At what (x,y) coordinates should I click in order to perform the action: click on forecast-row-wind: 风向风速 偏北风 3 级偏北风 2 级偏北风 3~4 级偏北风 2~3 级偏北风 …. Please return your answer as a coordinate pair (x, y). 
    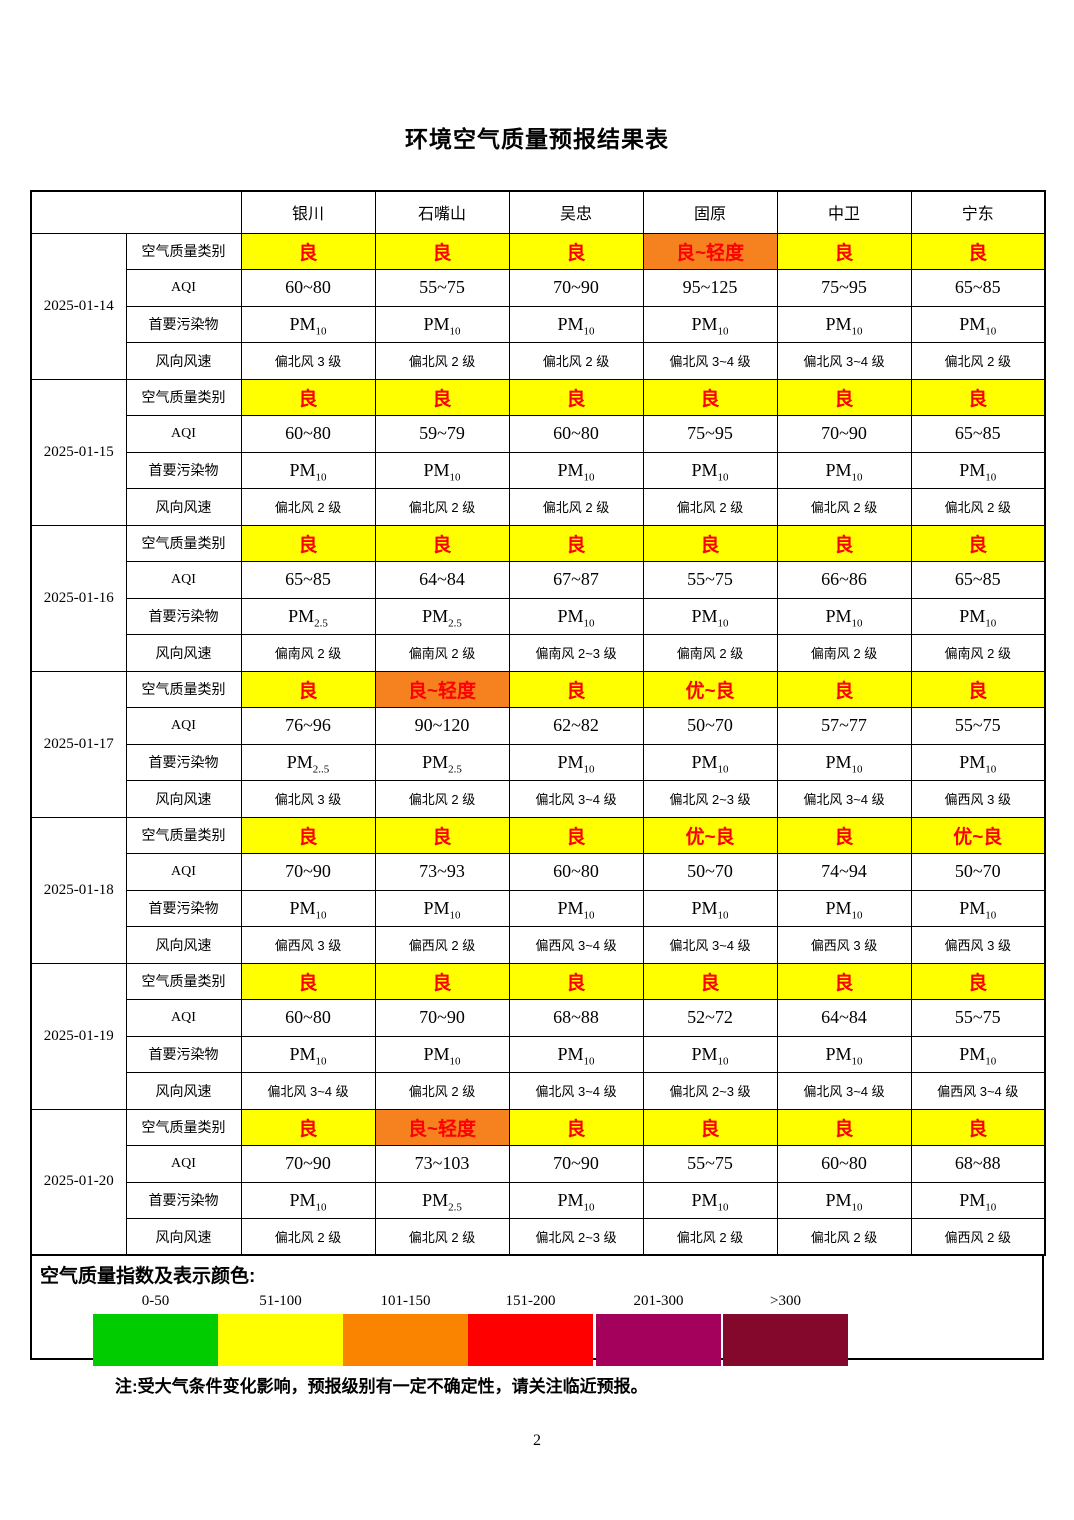
    Looking at the image, I should click on (538, 799).